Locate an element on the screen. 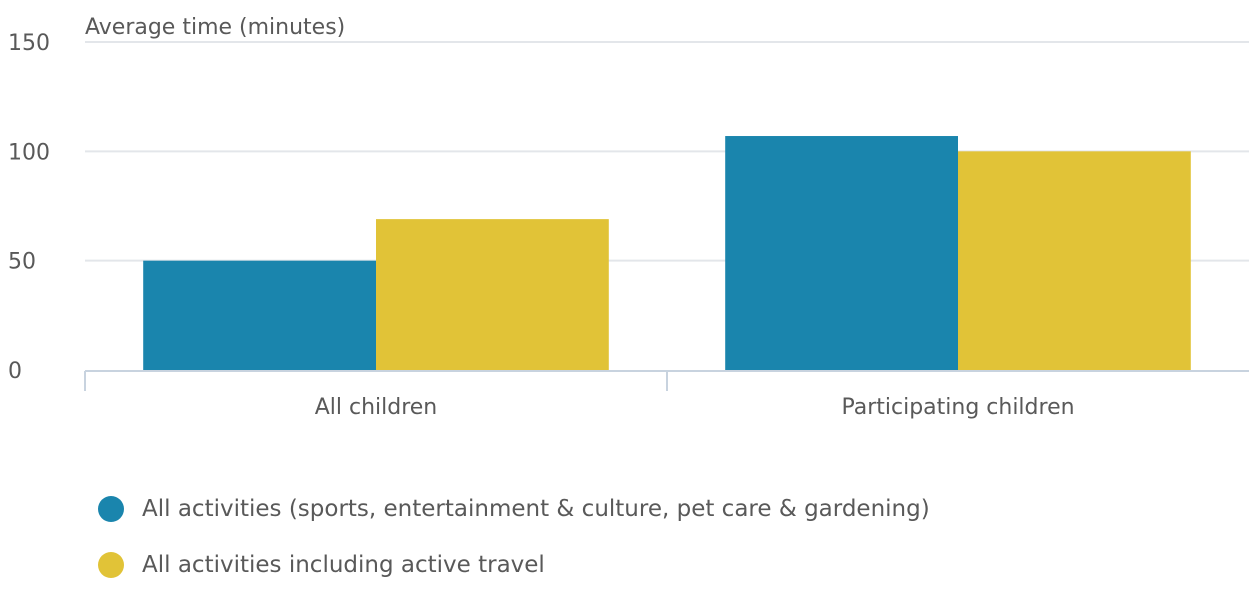  y-tick-label: 150 is located at coordinates (29, 43).